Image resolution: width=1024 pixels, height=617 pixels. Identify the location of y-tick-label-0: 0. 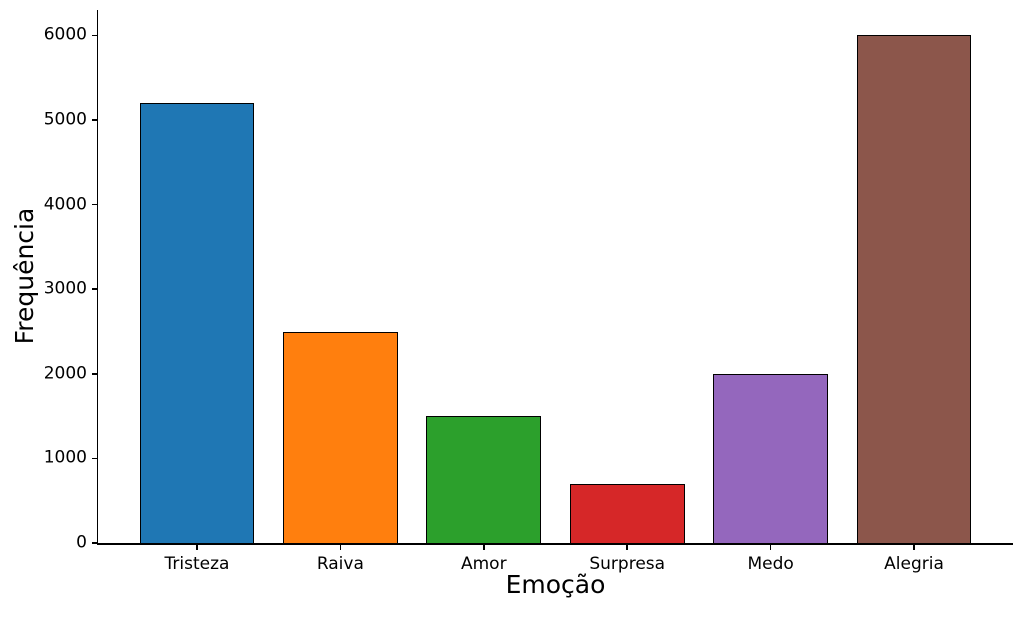
(81, 542).